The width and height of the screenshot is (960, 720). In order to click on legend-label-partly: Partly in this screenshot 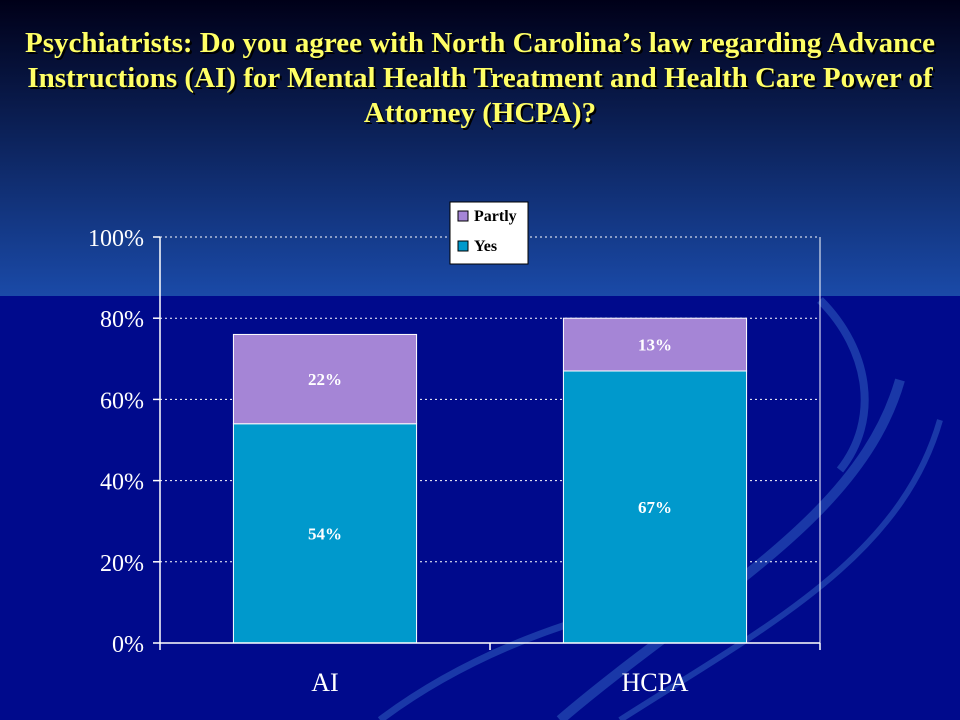, I will do `click(495, 216)`.